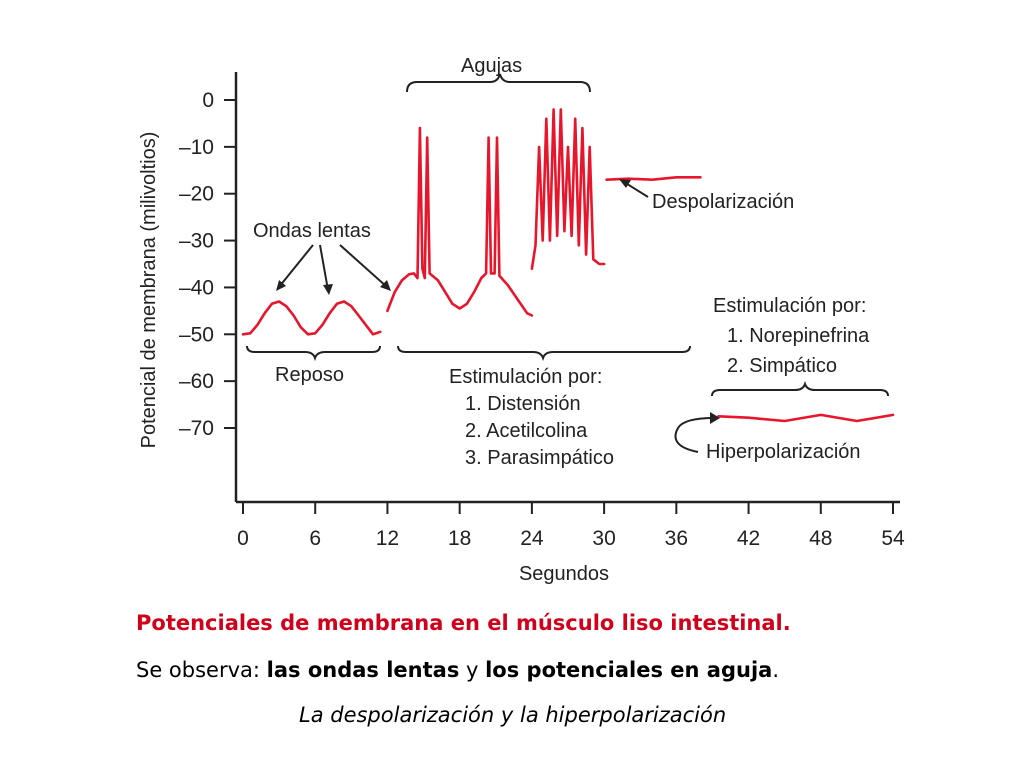 This screenshot has width=1024, height=768. What do you see at coordinates (196, 381) in the screenshot?
I see `y-tick-label: –60` at bounding box center [196, 381].